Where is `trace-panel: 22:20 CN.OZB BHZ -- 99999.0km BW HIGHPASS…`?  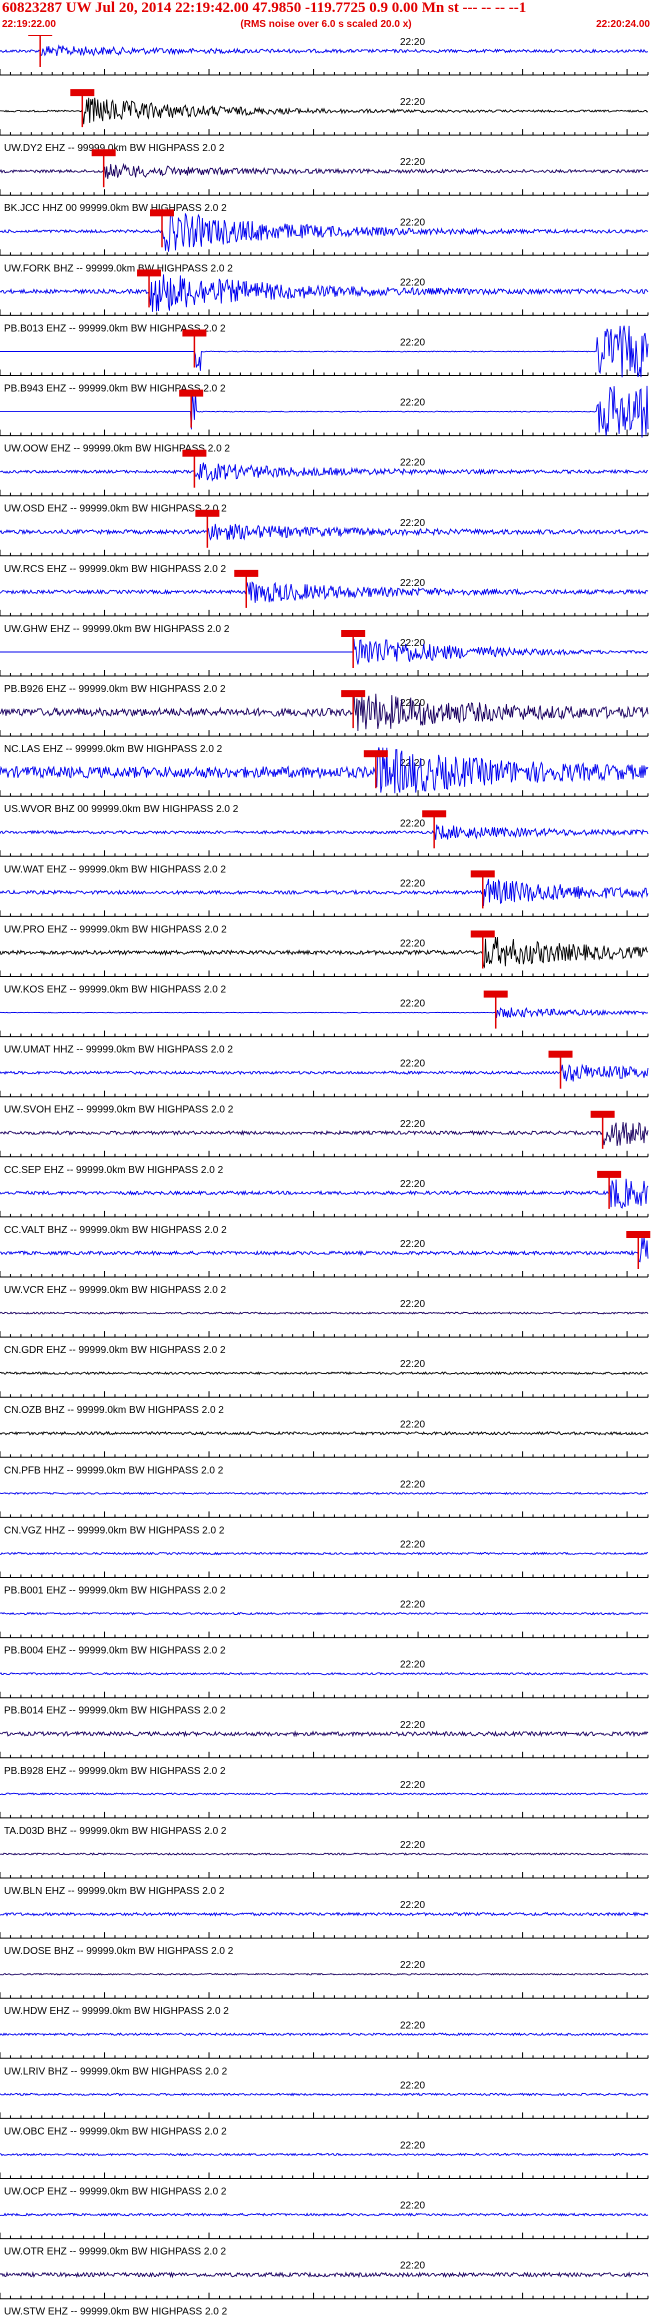
trace-panel: 22:20 CN.OZB BHZ -- 99999.0km BW HIGHPASS… is located at coordinates (324, 1387).